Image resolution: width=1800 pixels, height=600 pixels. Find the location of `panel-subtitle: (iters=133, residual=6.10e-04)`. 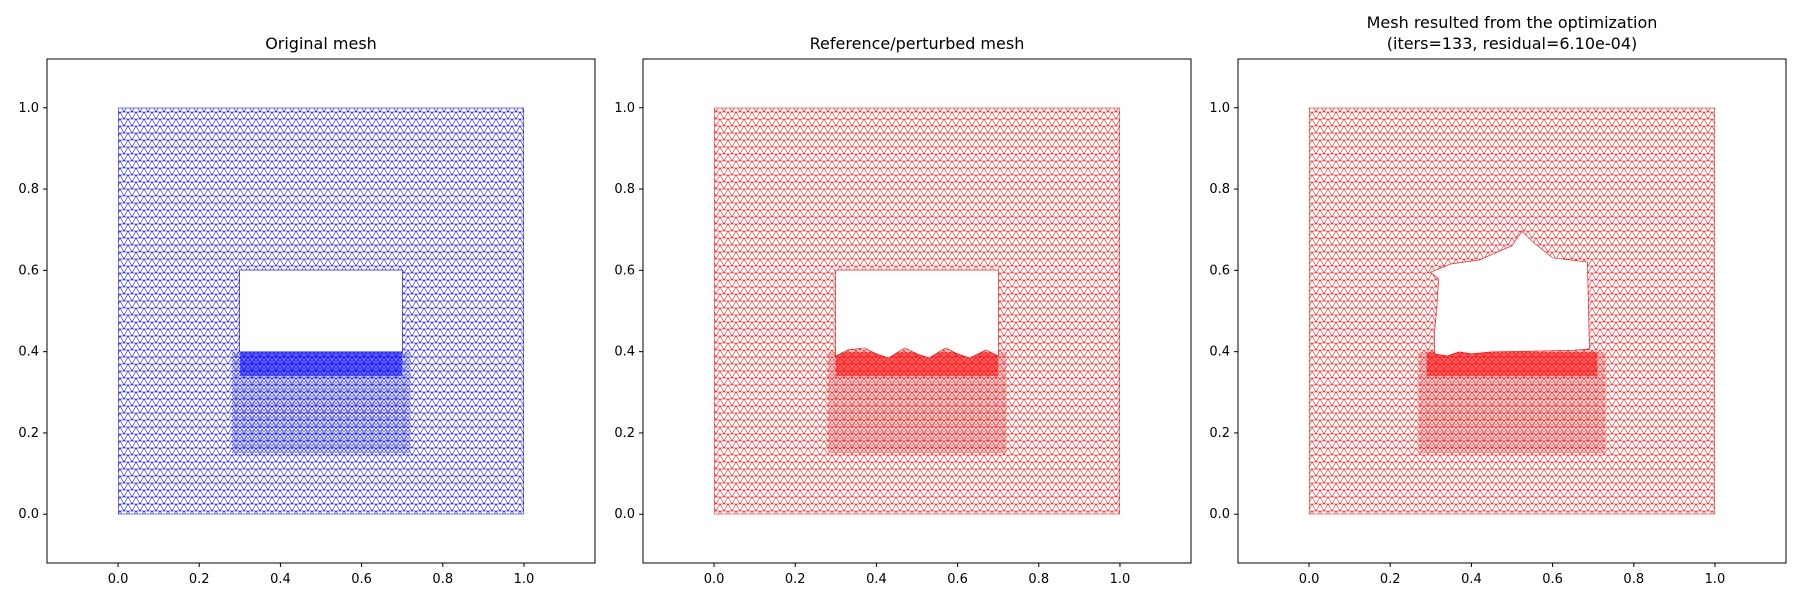

panel-subtitle: (iters=133, residual=6.10e-04) is located at coordinates (1512, 43).